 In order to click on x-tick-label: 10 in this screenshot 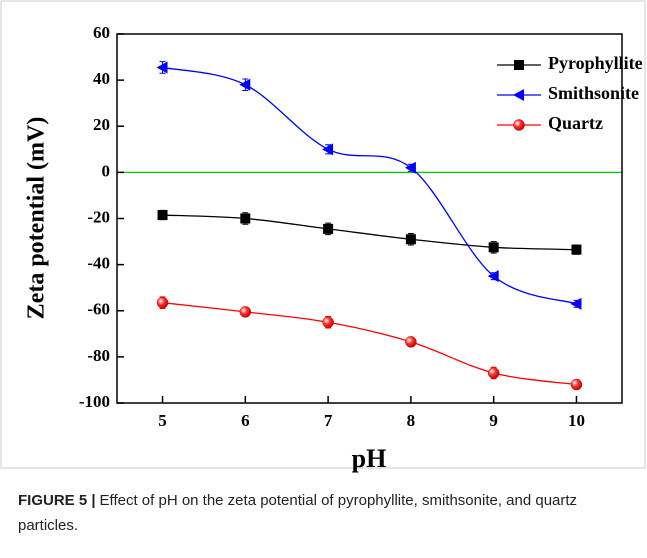, I will do `click(576, 420)`.